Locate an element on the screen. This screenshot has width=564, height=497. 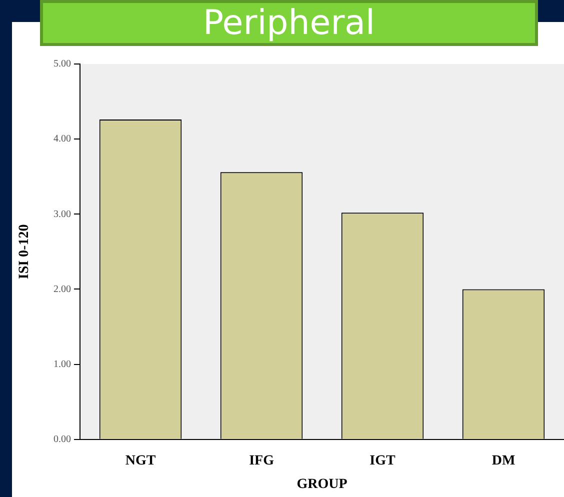
y-tick-label: 5.00 is located at coordinates (62, 64).